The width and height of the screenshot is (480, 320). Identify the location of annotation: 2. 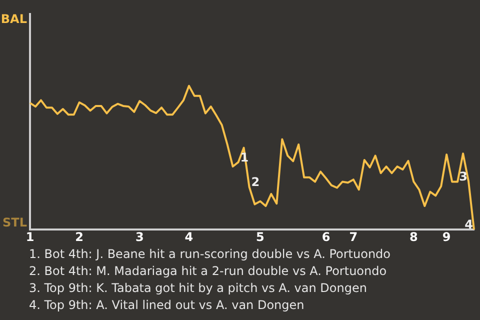
(255, 182).